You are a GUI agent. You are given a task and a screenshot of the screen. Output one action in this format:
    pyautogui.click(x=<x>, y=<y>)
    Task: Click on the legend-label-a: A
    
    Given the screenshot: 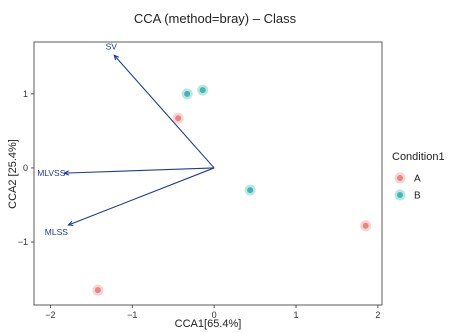 What is the action you would take?
    pyautogui.click(x=417, y=179)
    